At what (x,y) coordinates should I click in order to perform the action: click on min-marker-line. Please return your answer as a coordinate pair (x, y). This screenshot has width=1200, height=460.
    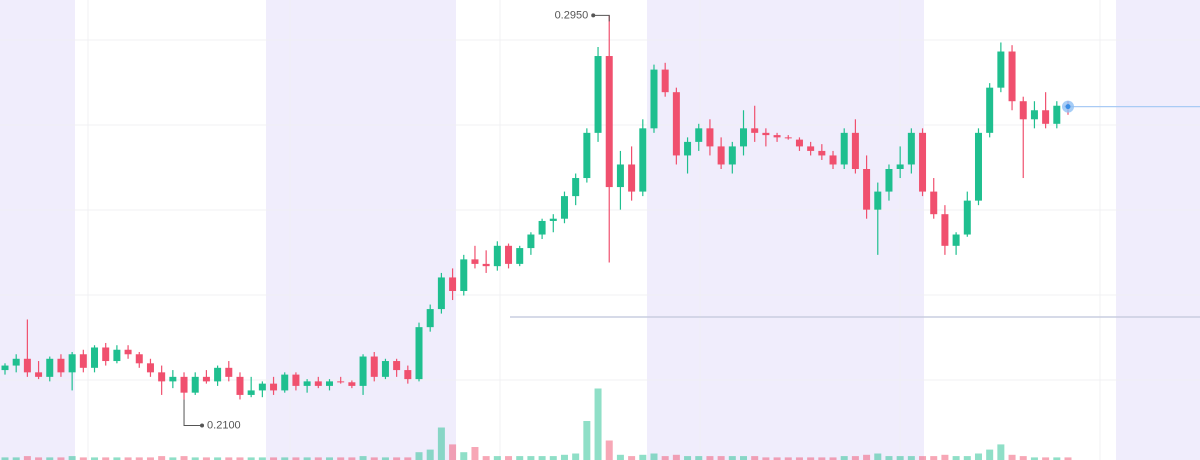
    Looking at the image, I should click on (193, 412).